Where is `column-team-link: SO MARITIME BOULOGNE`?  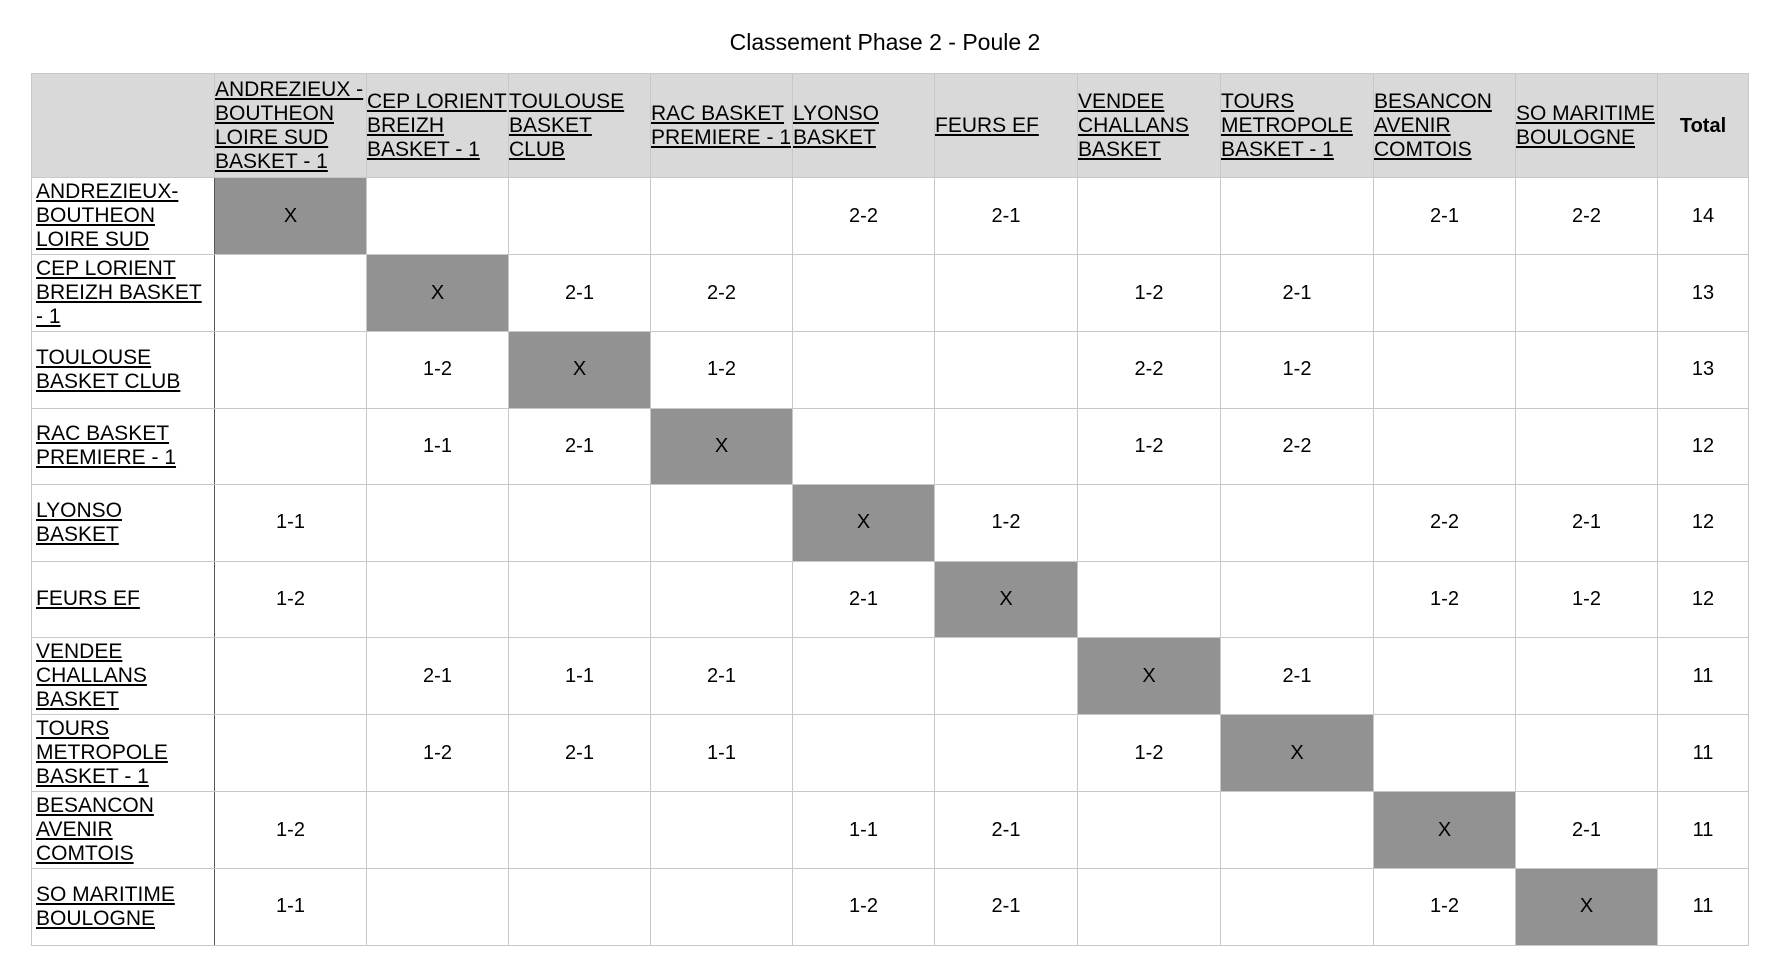 column-team-link: SO MARITIME BOULOGNE is located at coordinates (1585, 125).